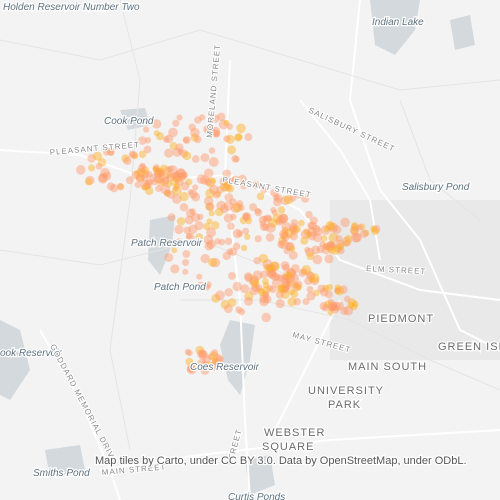  I want to click on water-label: Patch Reservoir, so click(167, 243).